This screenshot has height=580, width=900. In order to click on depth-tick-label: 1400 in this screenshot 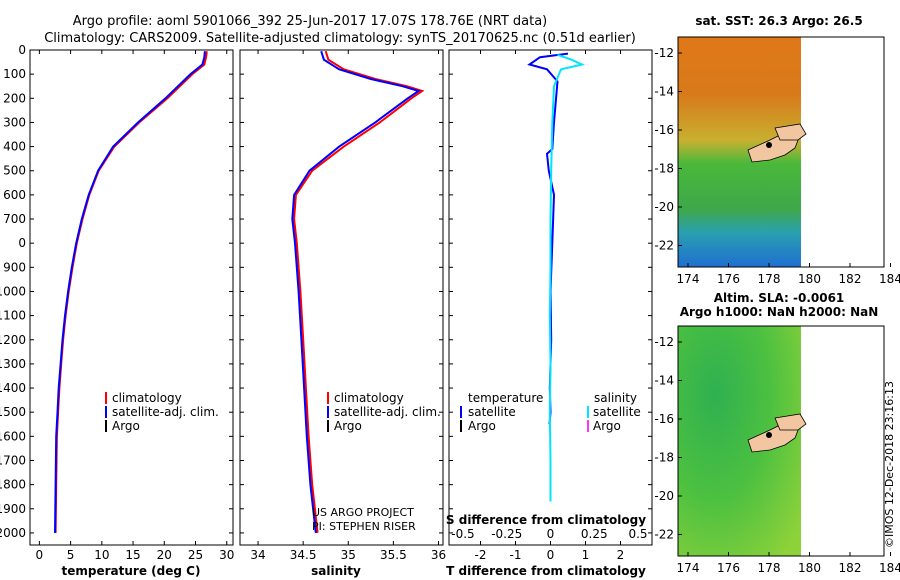, I will do `click(13, 388)`.